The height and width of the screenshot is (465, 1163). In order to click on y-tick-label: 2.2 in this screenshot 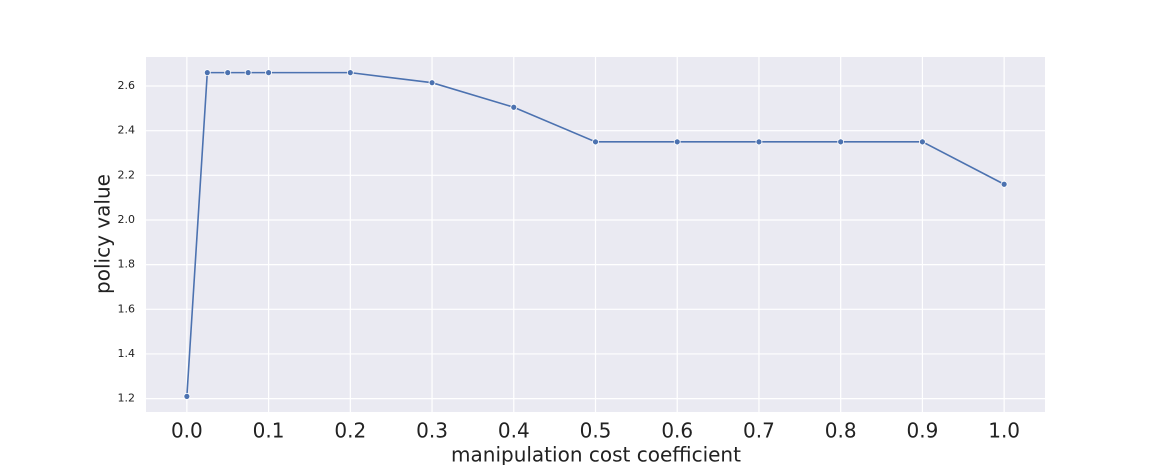, I will do `click(127, 174)`.